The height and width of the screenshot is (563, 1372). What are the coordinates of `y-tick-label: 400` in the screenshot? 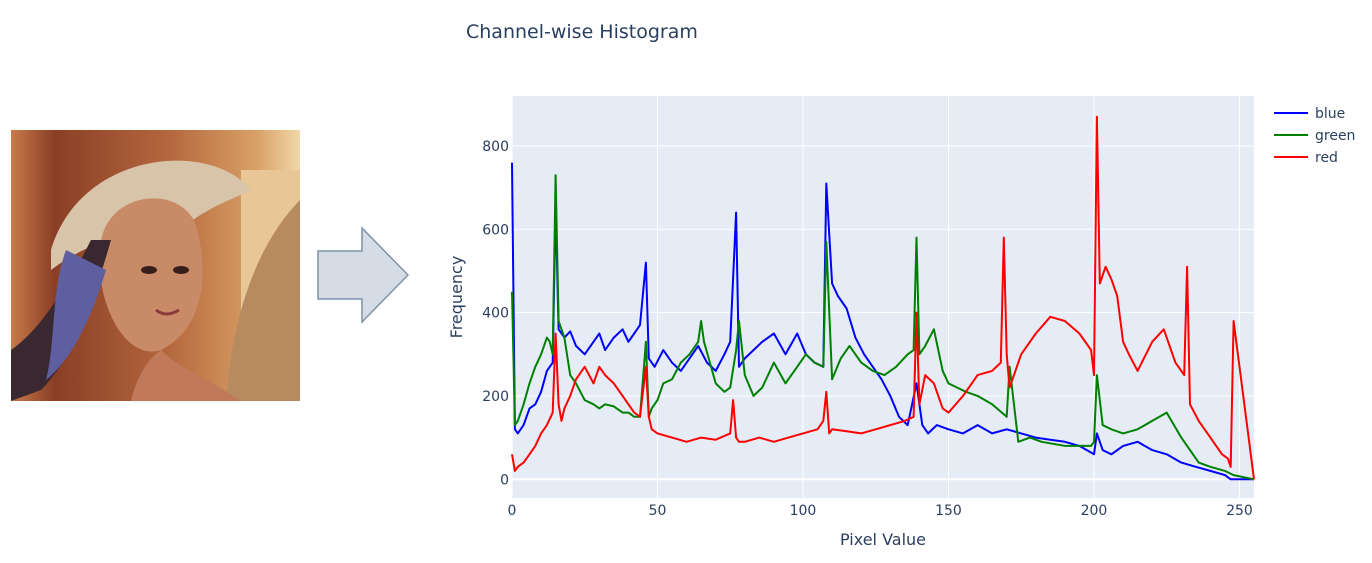 It's located at (495, 314).